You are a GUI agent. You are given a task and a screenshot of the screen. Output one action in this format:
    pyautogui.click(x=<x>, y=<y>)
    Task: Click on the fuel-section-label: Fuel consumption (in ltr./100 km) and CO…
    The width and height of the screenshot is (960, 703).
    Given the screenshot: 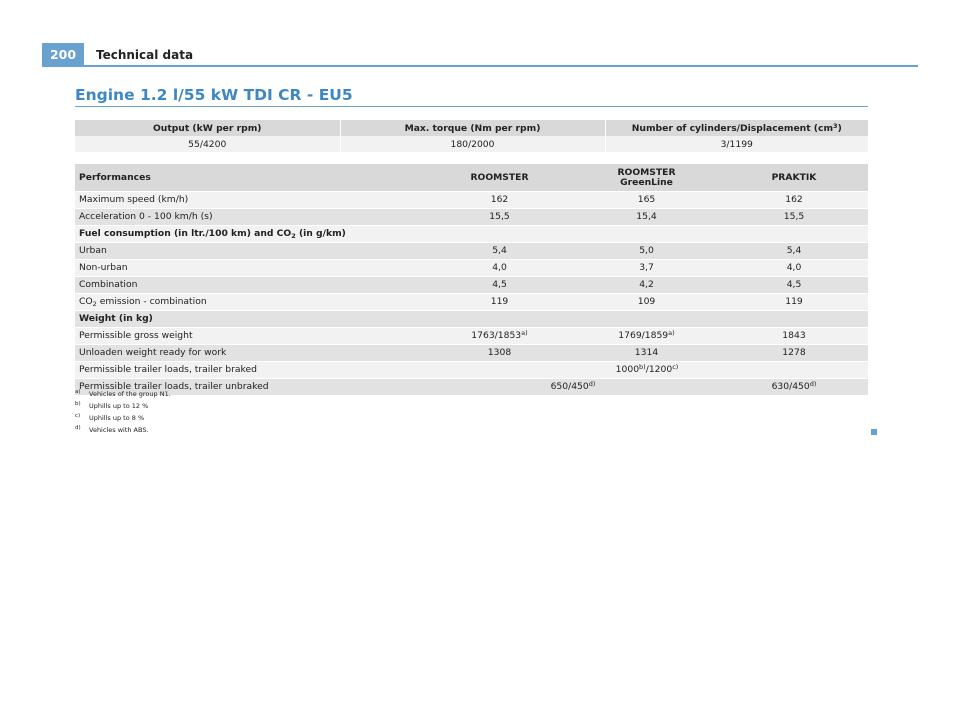 What is the action you would take?
    pyautogui.click(x=471, y=234)
    